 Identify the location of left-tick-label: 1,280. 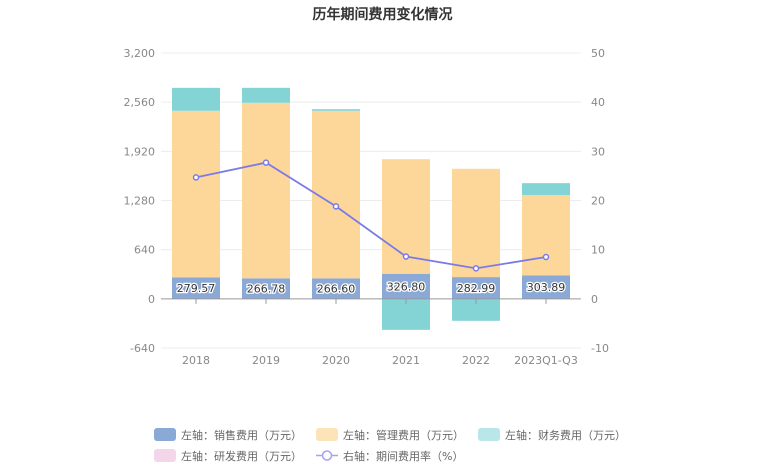
(140, 201).